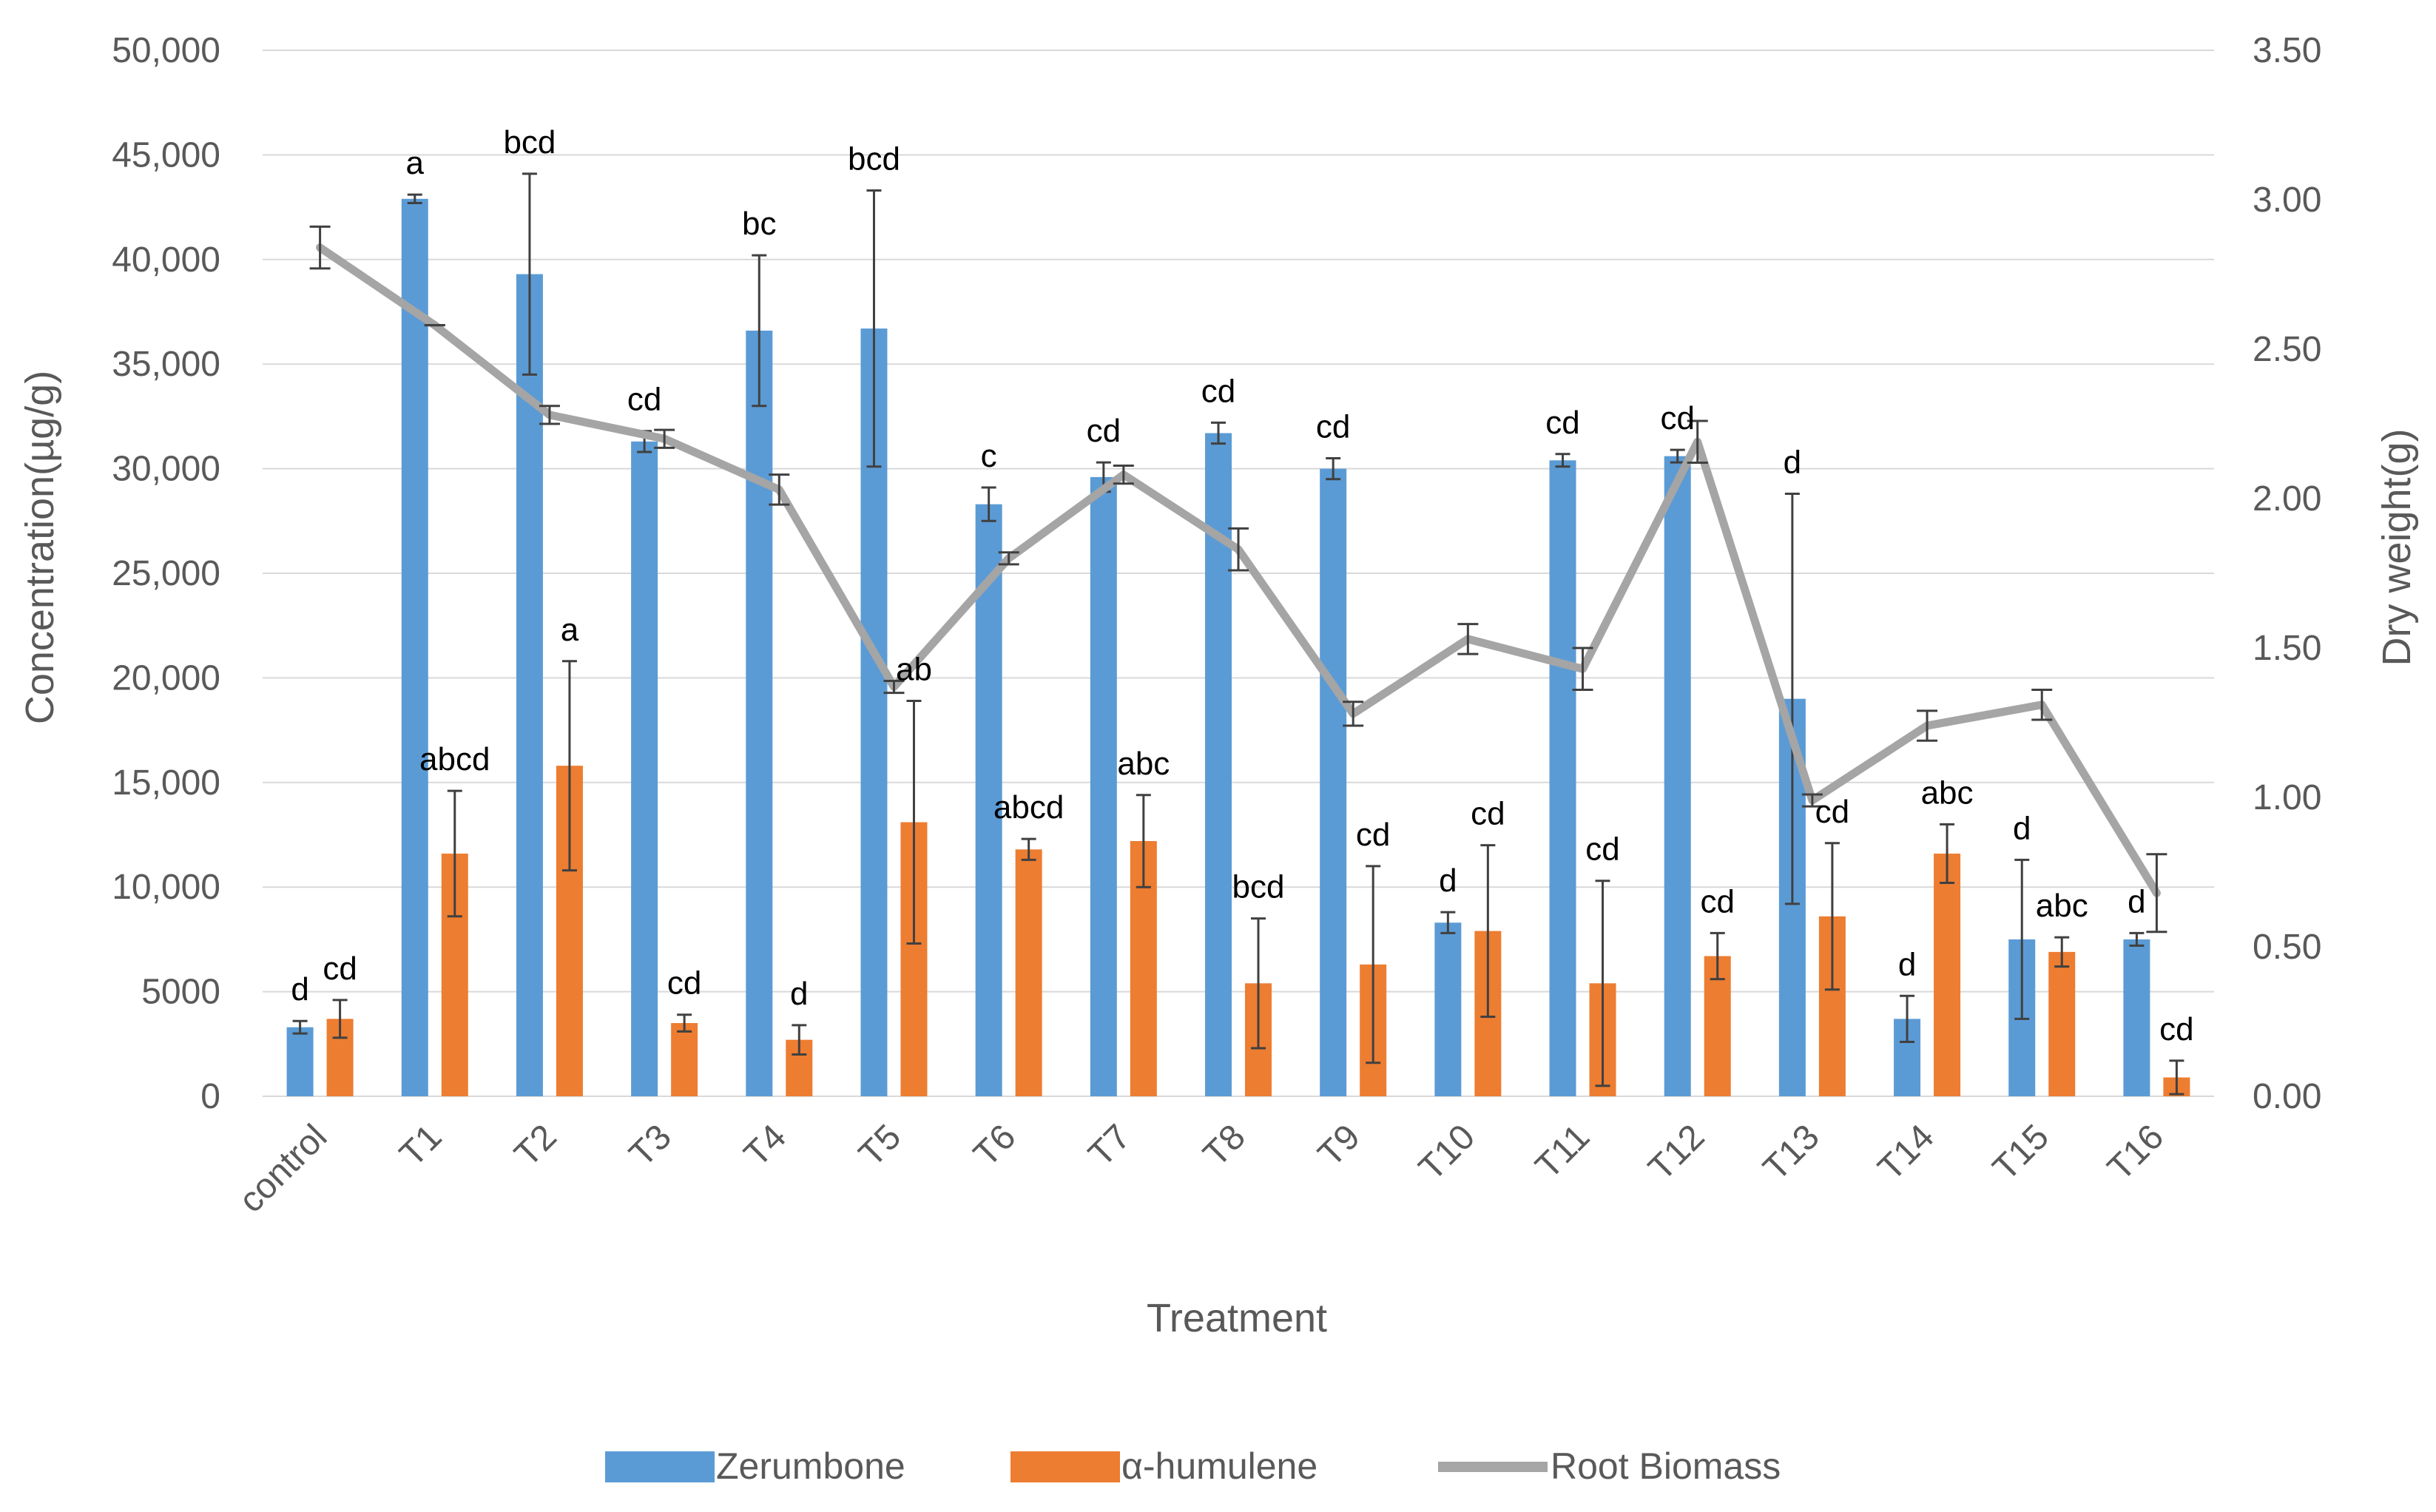  I want to click on data-label-zerumbone-t6: c, so click(989, 456).